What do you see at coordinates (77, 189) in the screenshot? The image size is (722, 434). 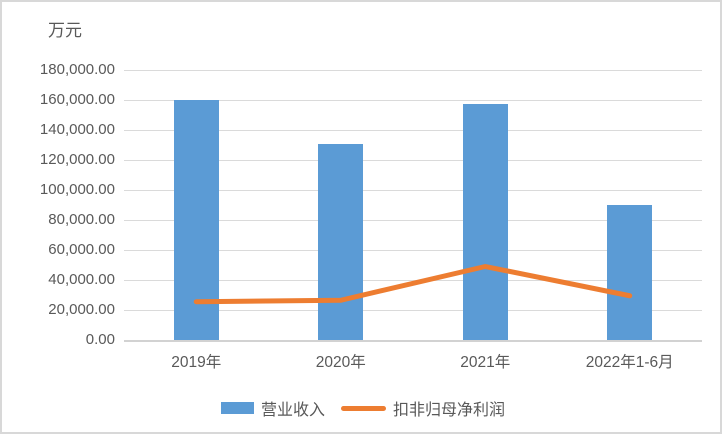 I see `y-tick-label: 100,000.00` at bounding box center [77, 189].